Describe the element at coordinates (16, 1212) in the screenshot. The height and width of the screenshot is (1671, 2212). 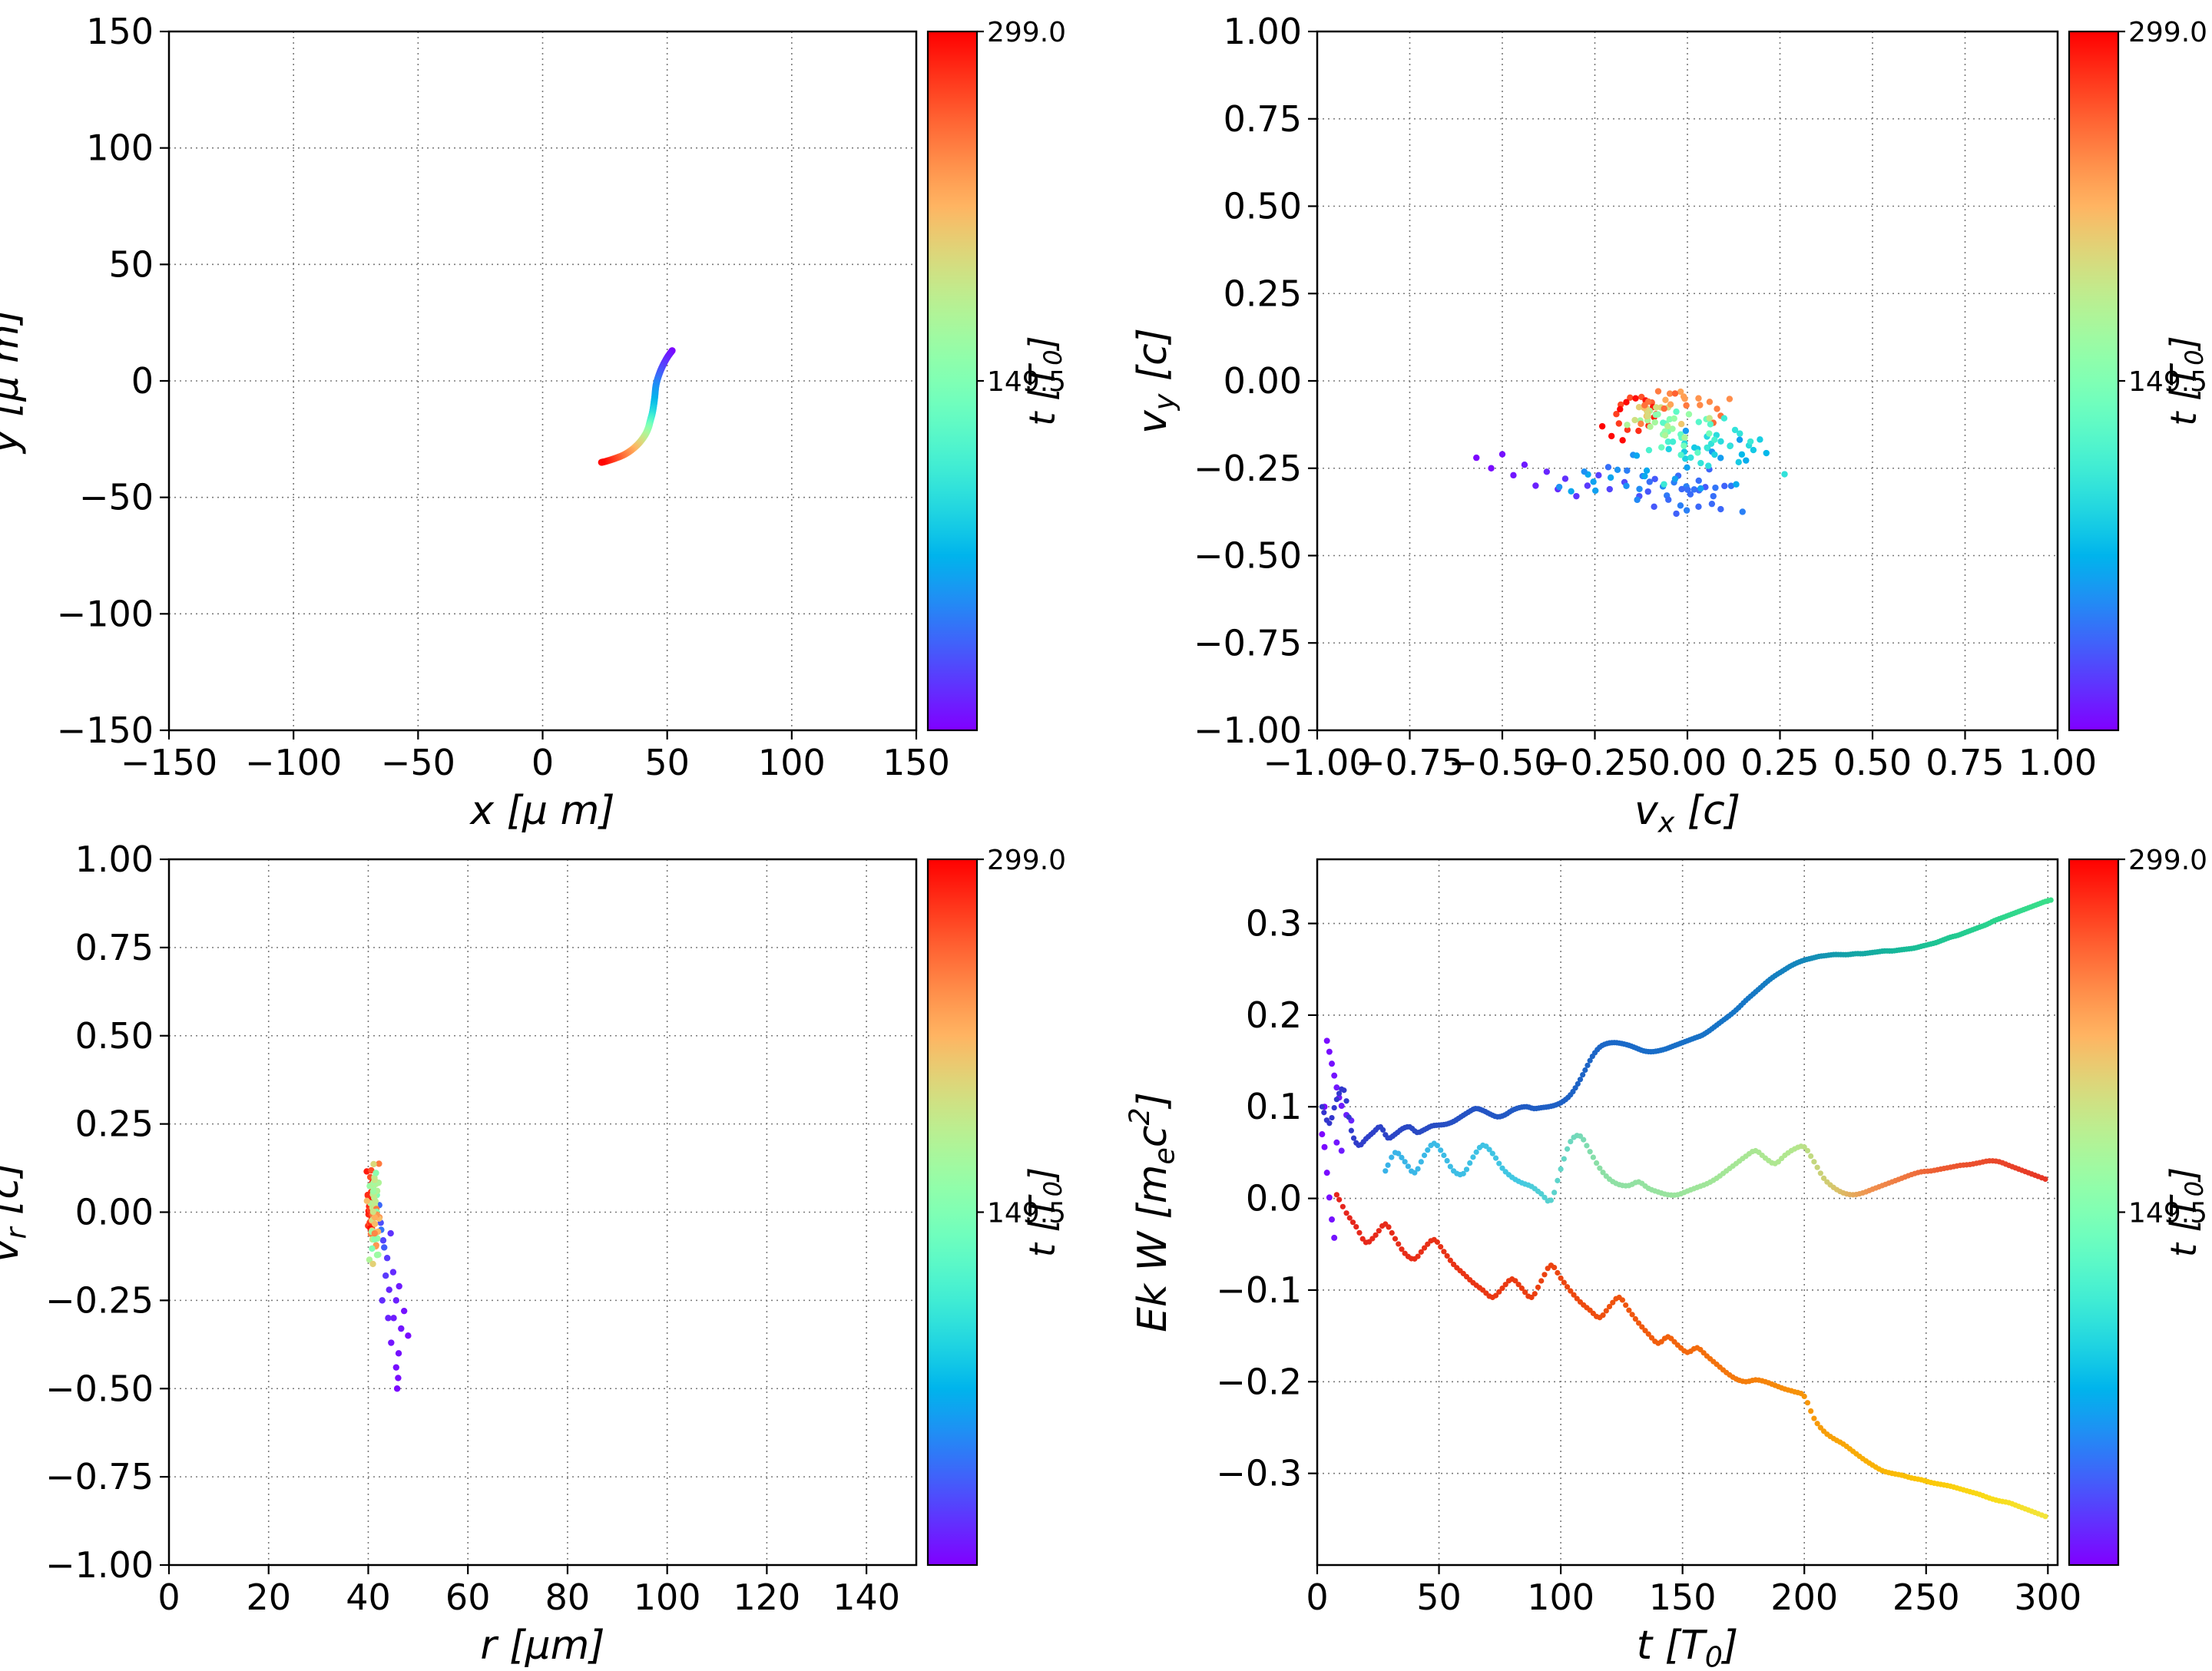
I see `y-axis-label: vr [c]` at that location.